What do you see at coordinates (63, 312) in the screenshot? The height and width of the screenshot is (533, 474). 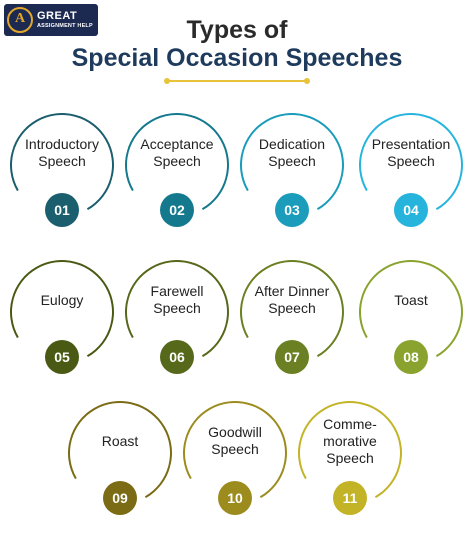 I see `speech-type-5: Eulogy 05` at bounding box center [63, 312].